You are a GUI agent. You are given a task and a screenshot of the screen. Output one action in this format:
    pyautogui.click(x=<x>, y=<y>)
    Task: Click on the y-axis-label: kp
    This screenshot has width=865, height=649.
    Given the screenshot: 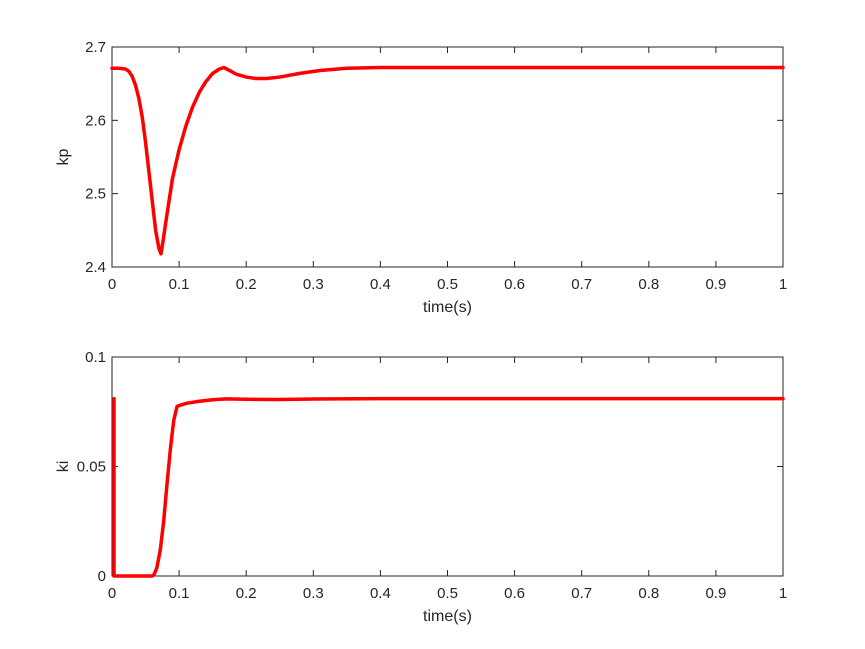 What is the action you would take?
    pyautogui.click(x=63, y=156)
    